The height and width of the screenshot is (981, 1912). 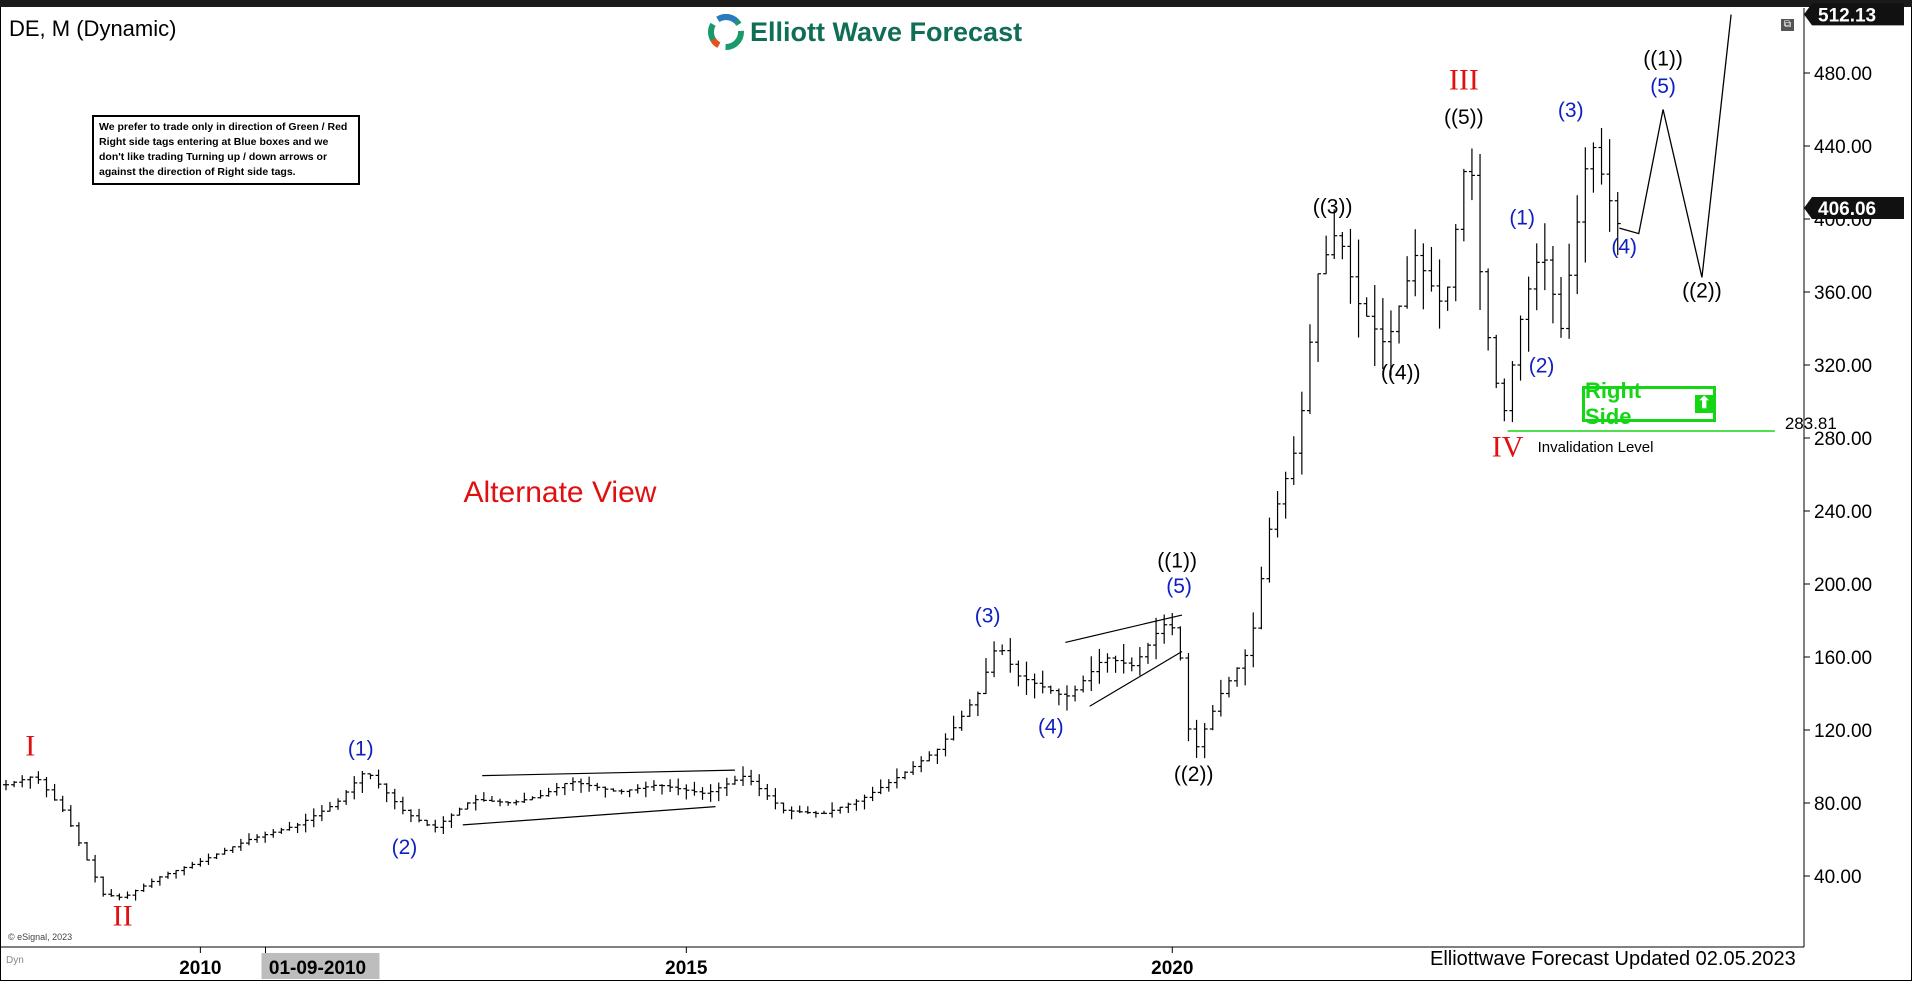 I want to click on x-cursor-highlight, so click(x=320, y=966).